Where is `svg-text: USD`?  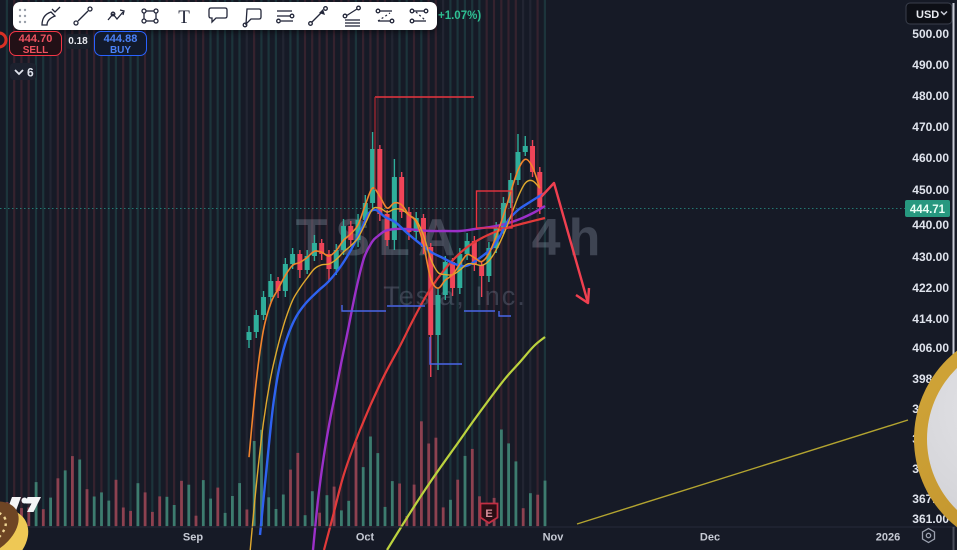
svg-text: USD is located at coordinates (927, 15).